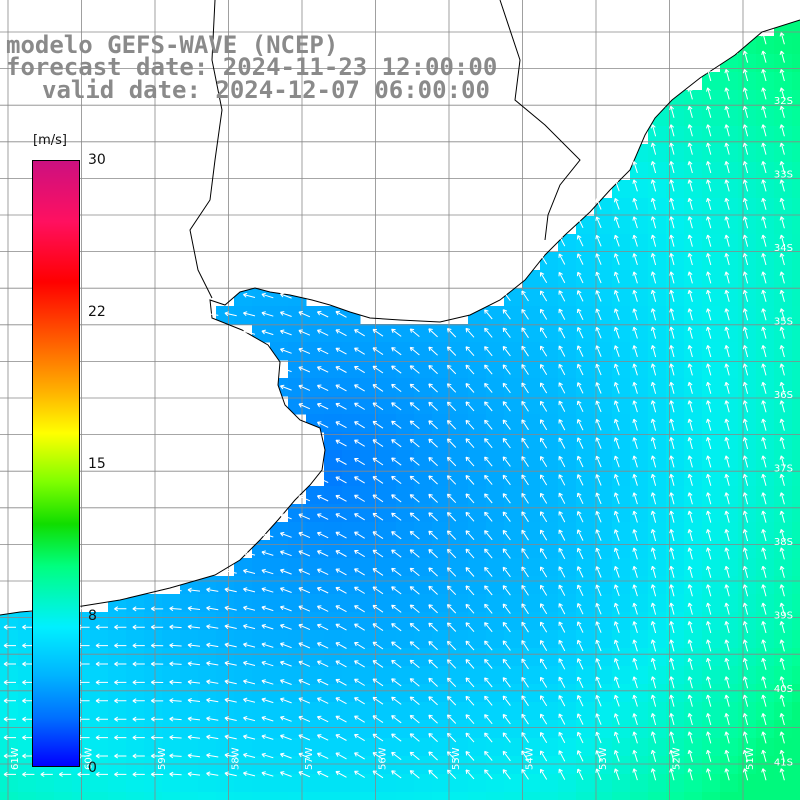  I want to click on lon-label-52w: 52W, so click(677, 758).